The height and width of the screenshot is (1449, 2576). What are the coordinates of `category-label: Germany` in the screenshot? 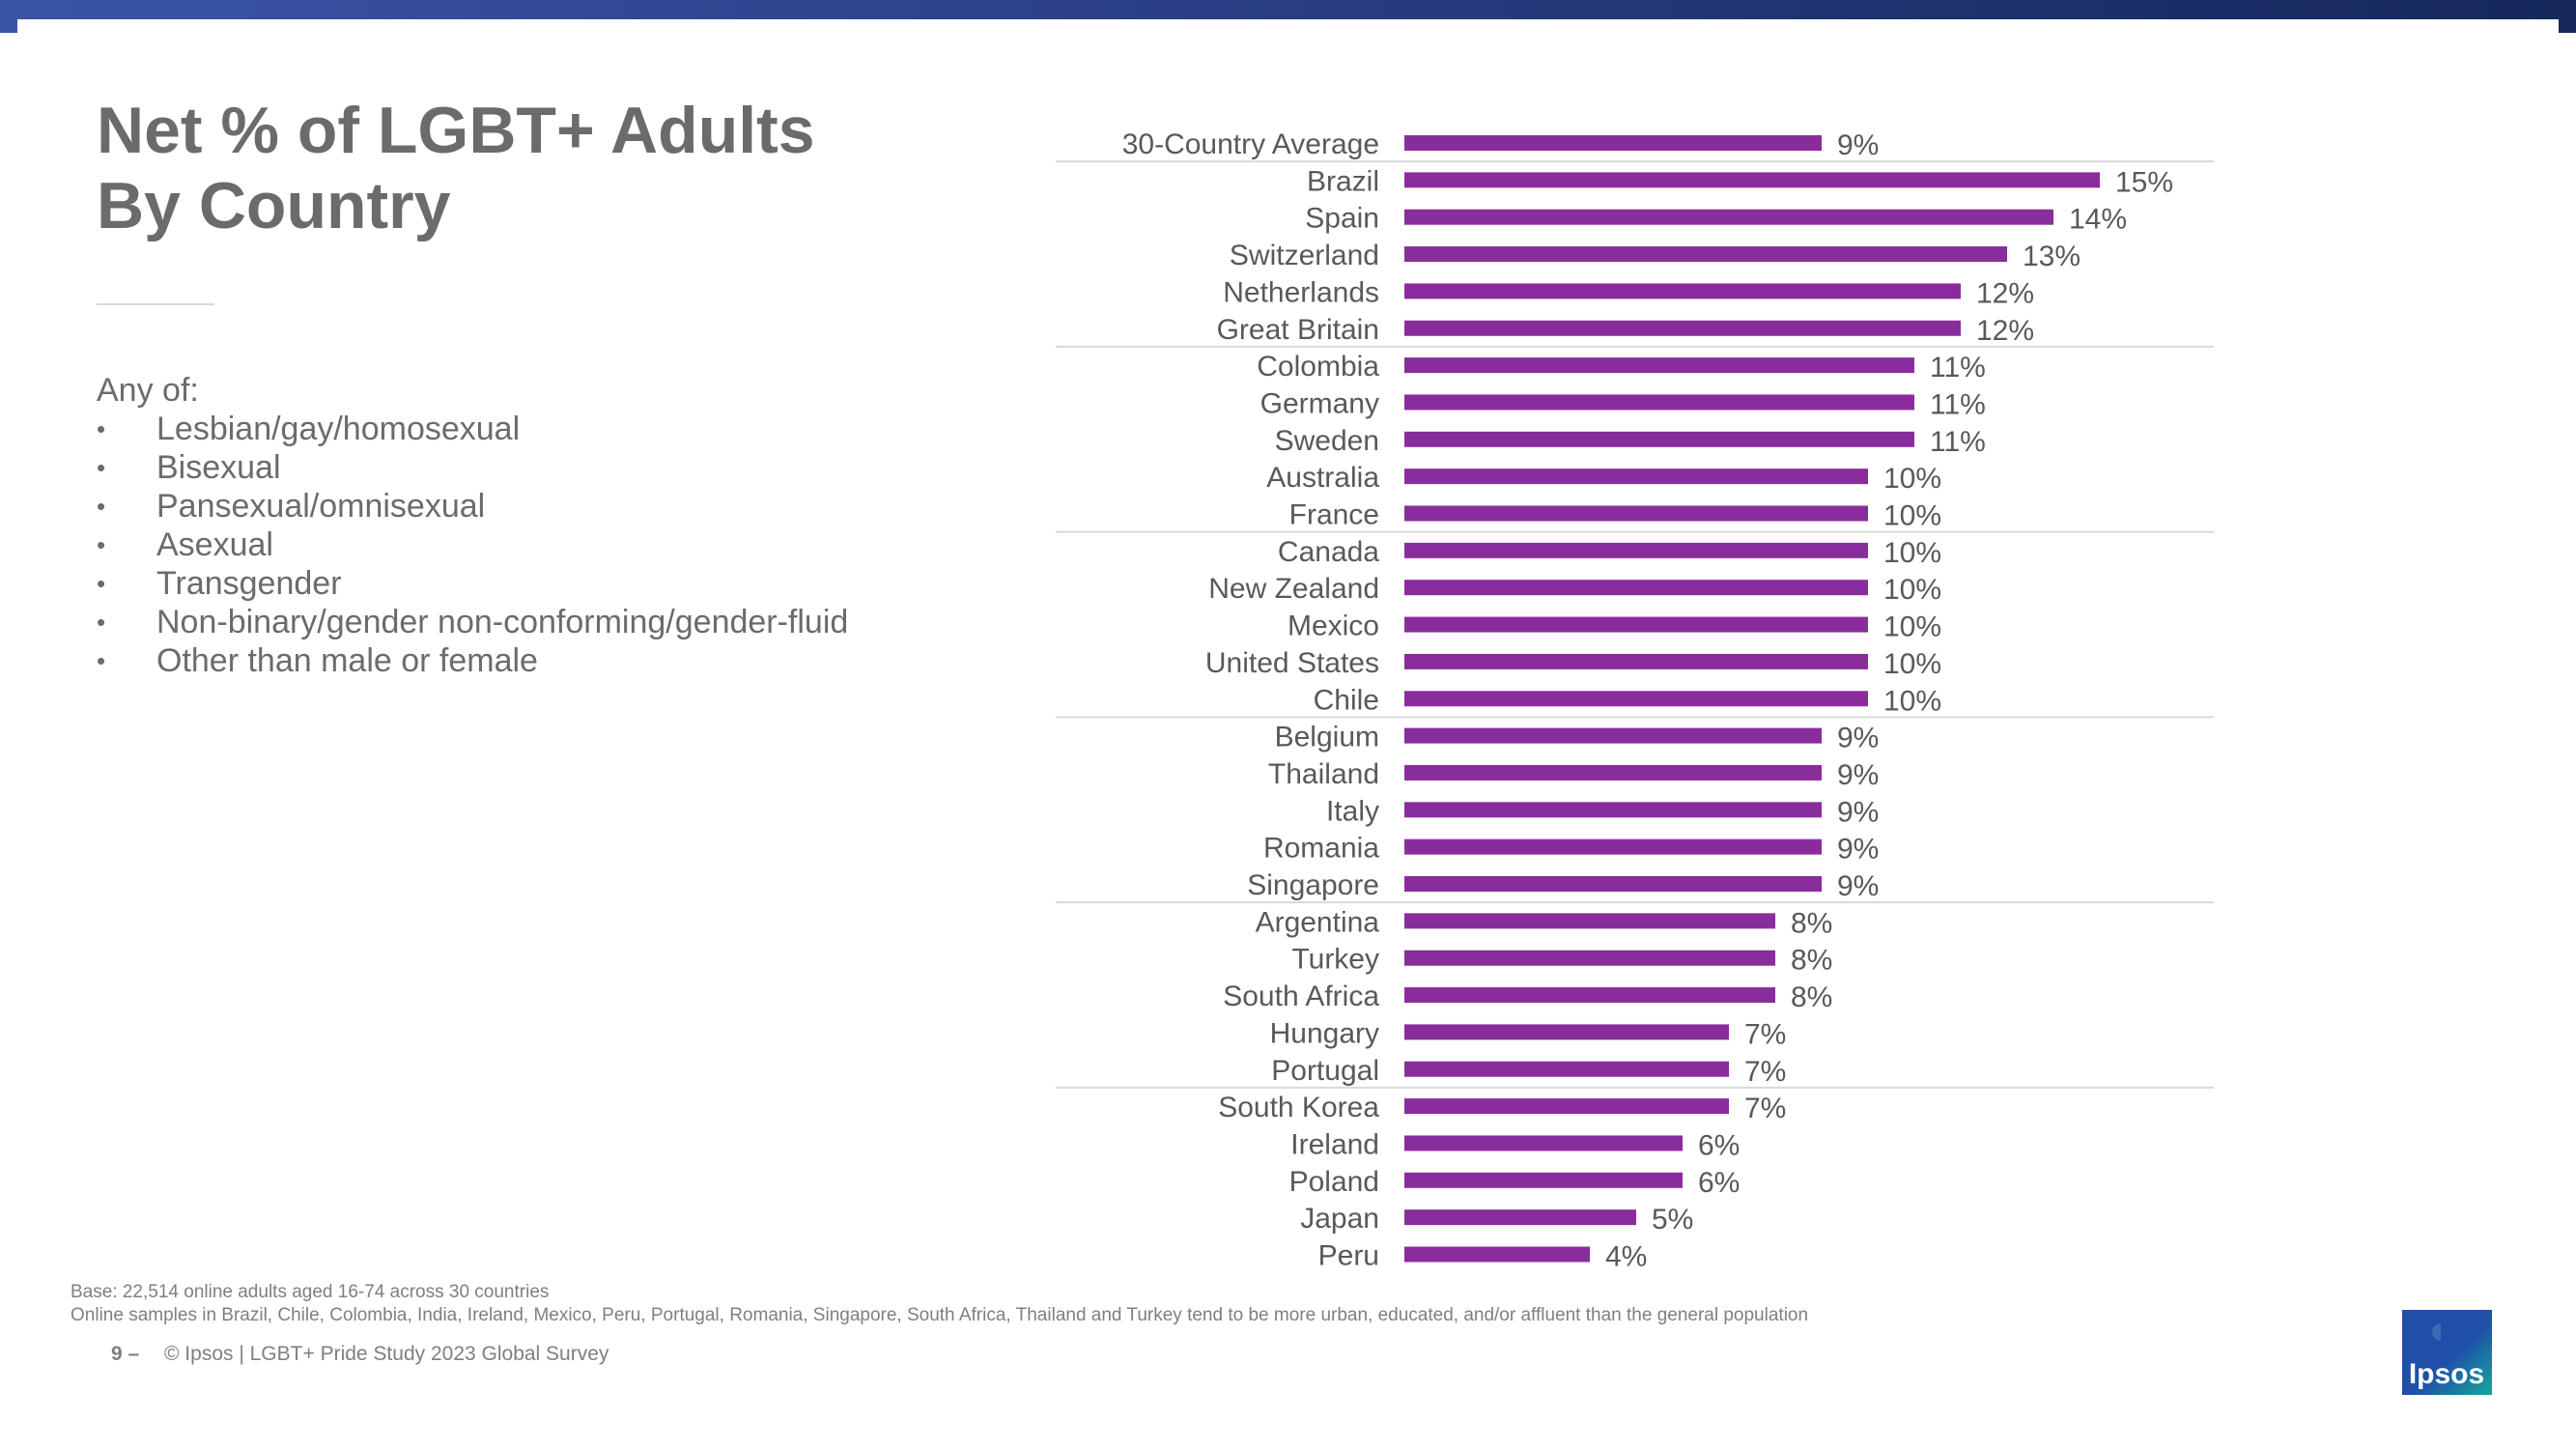 It's located at (1319, 403).